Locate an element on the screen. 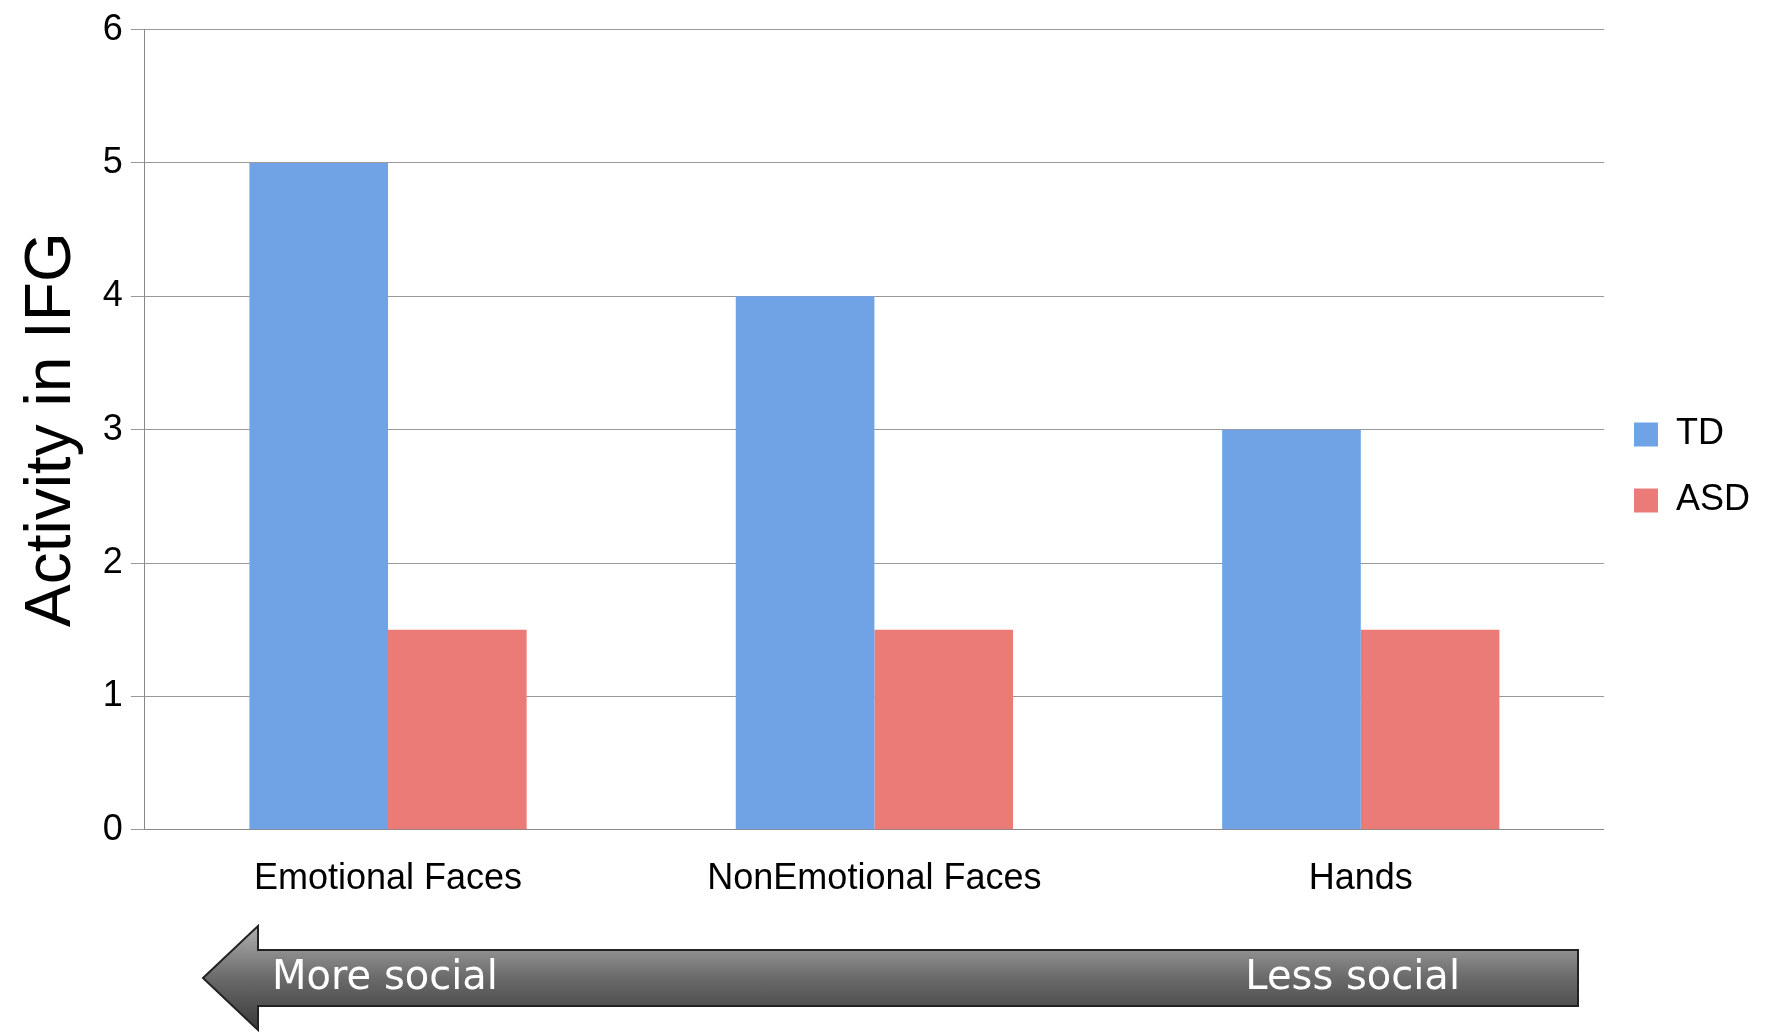 The width and height of the screenshot is (1770, 1032). y-tick-label: 4 is located at coordinates (112, 294).